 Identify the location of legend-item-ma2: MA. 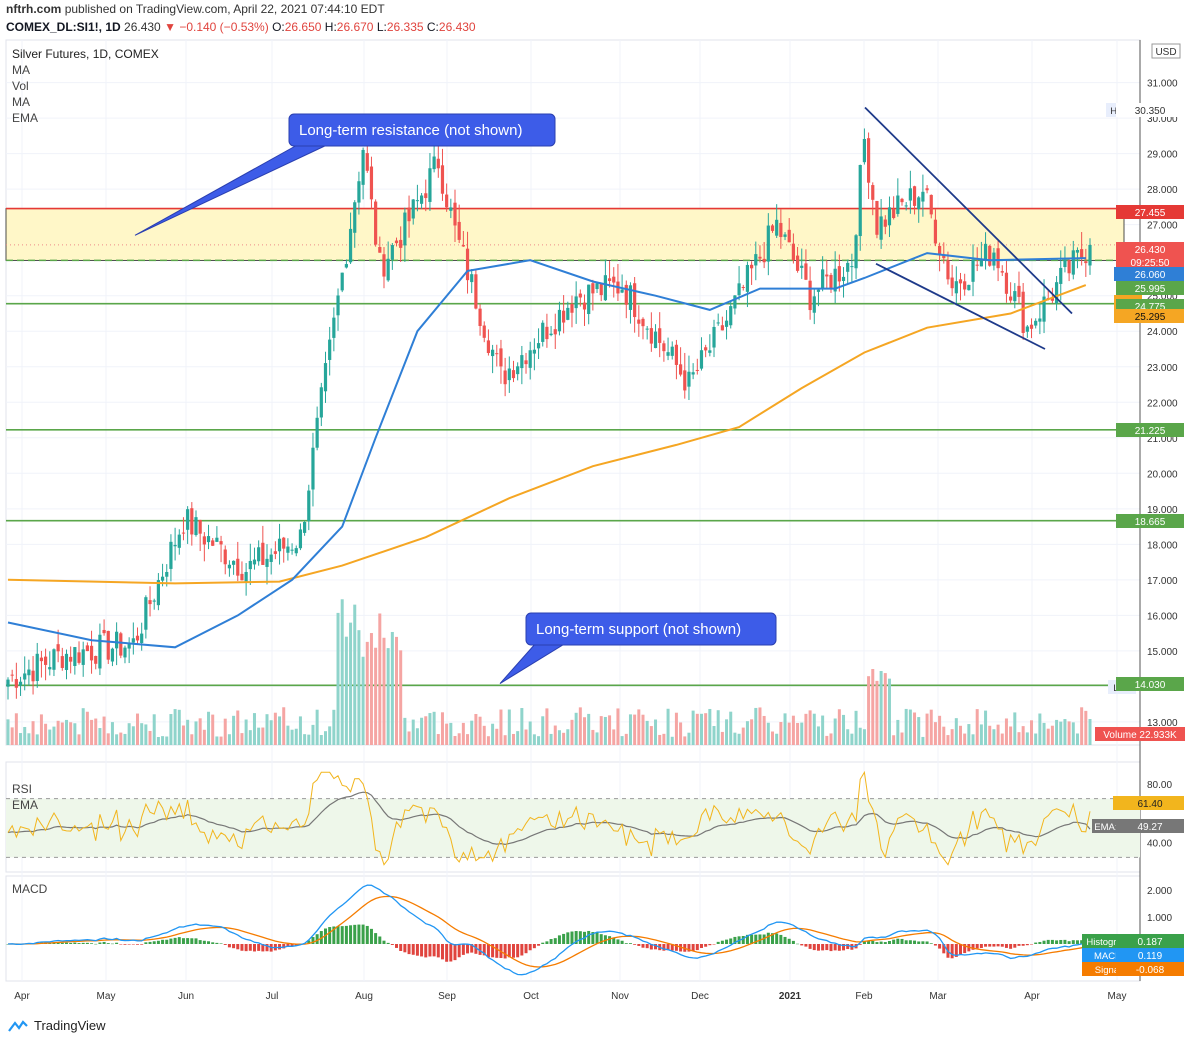
(21, 102).